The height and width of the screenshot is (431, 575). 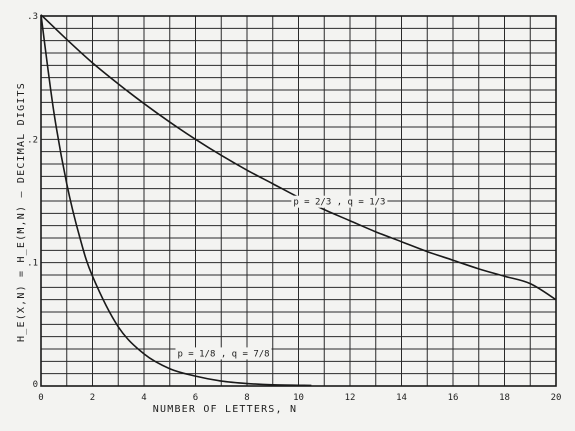 I want to click on x-tick-labels: 0 2 4 6 8 10 12 14 16 18 20, so click(x=299, y=398).